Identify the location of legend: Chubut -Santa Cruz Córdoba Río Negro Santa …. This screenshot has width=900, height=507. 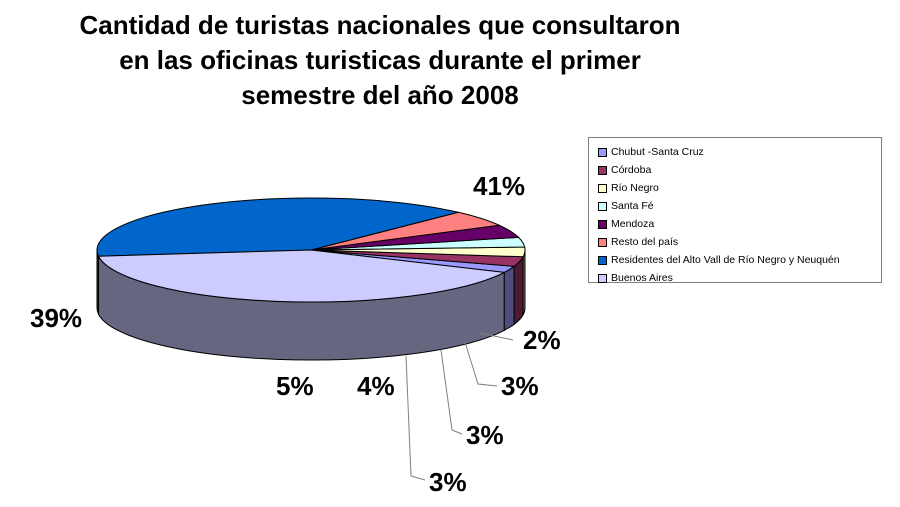
(735, 210).